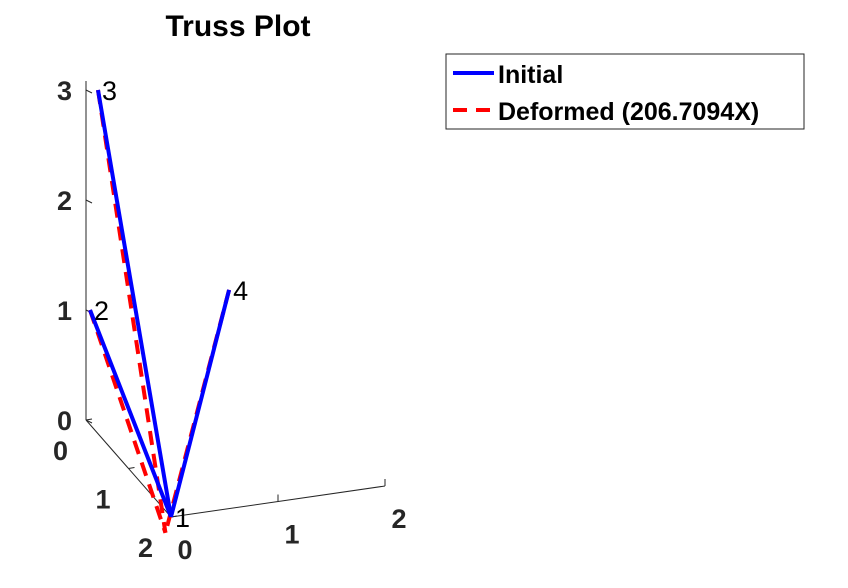  I want to click on chart-title: Truss Plot, so click(237, 26).